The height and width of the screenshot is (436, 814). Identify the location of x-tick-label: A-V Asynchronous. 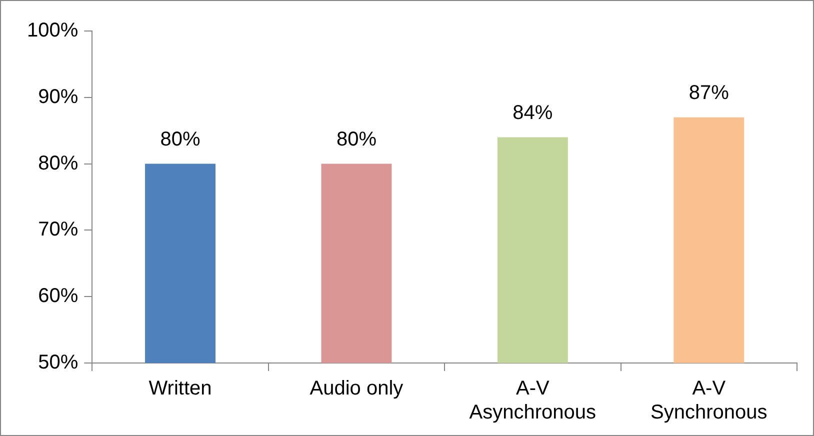
(532, 401).